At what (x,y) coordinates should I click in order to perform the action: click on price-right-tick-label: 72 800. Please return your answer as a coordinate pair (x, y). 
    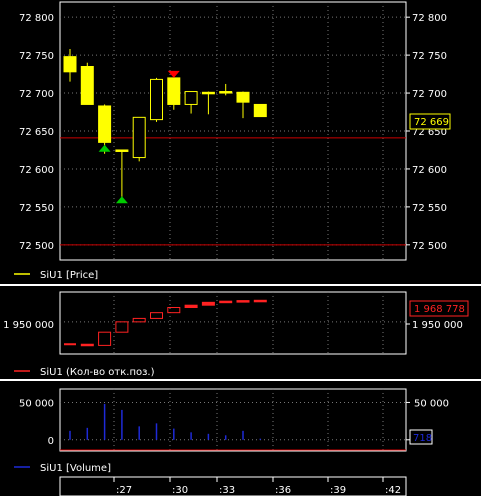
    Looking at the image, I should click on (429, 18).